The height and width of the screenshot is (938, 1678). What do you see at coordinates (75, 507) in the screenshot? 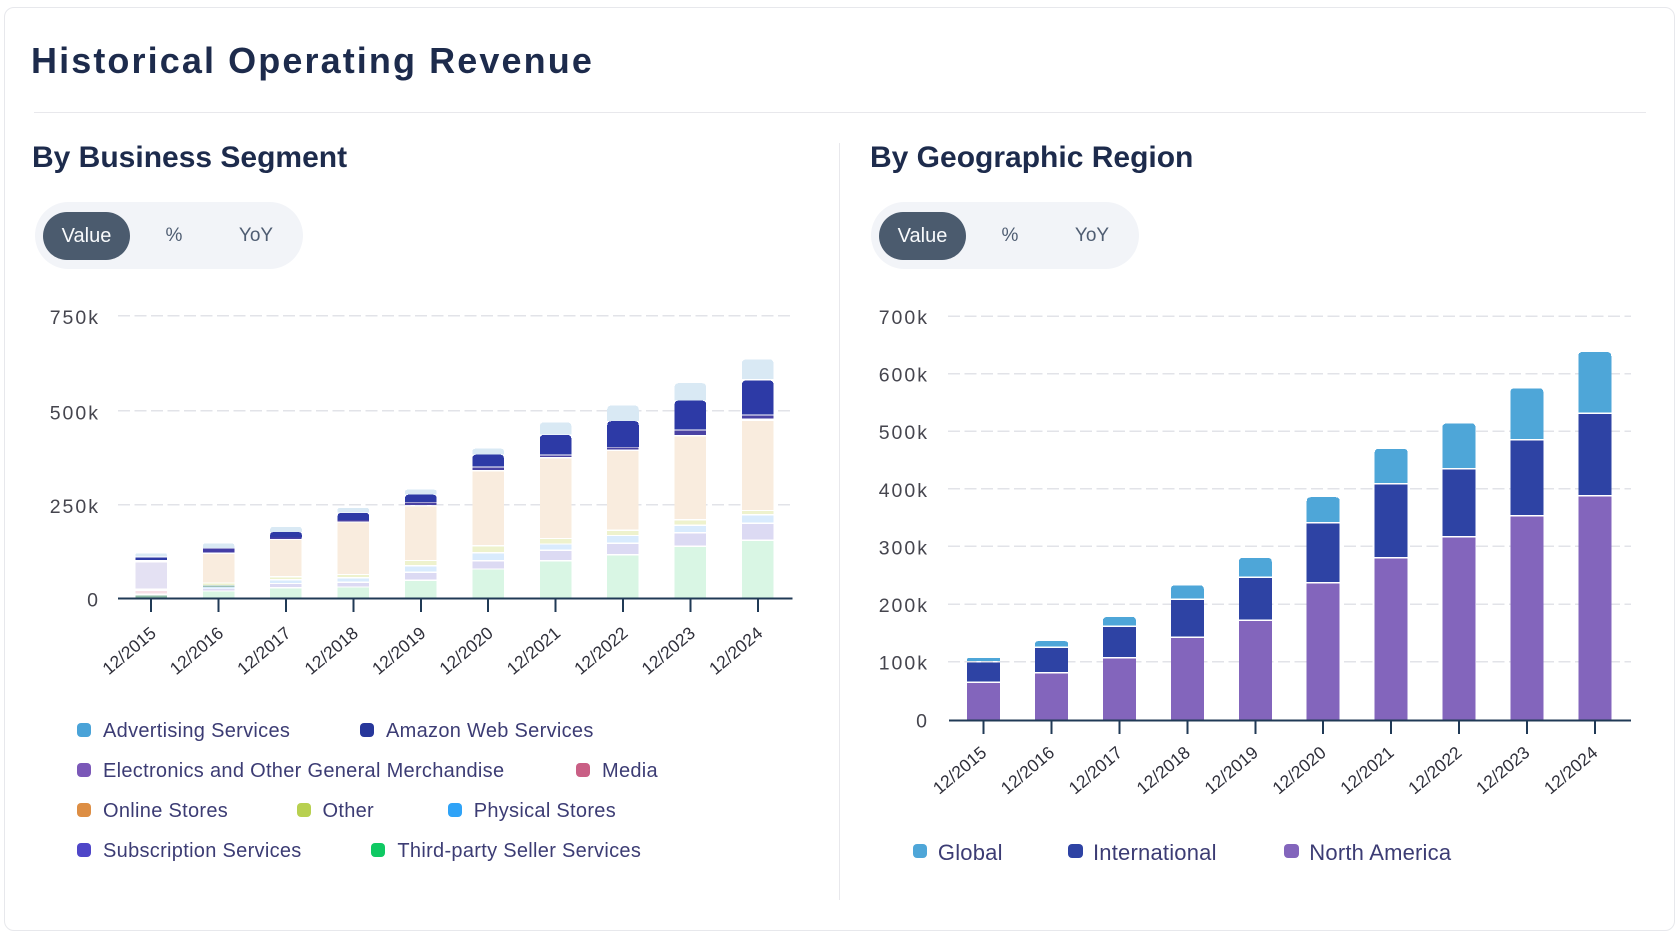
I see `svg-text: 250k` at bounding box center [75, 507].